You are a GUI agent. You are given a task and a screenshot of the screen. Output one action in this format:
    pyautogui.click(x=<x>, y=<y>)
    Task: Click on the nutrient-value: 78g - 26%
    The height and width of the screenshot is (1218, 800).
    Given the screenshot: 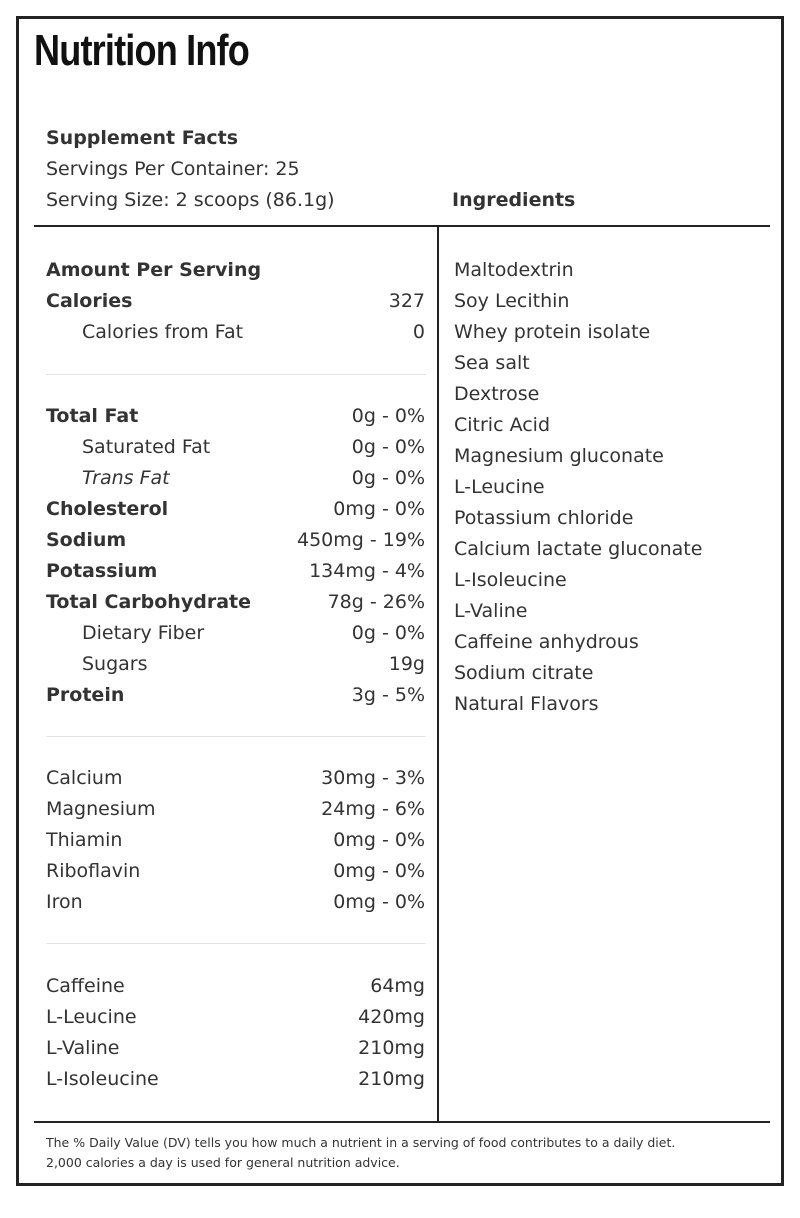 What is the action you would take?
    pyautogui.click(x=376, y=602)
    